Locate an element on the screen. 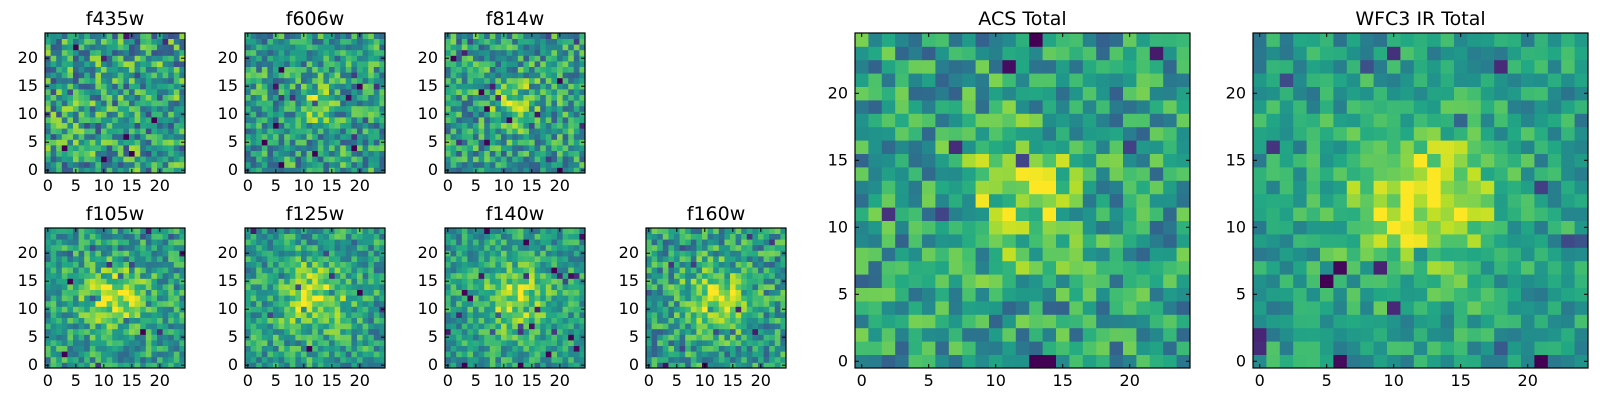 The height and width of the screenshot is (400, 1600). heatmap-cells is located at coordinates (515, 103).